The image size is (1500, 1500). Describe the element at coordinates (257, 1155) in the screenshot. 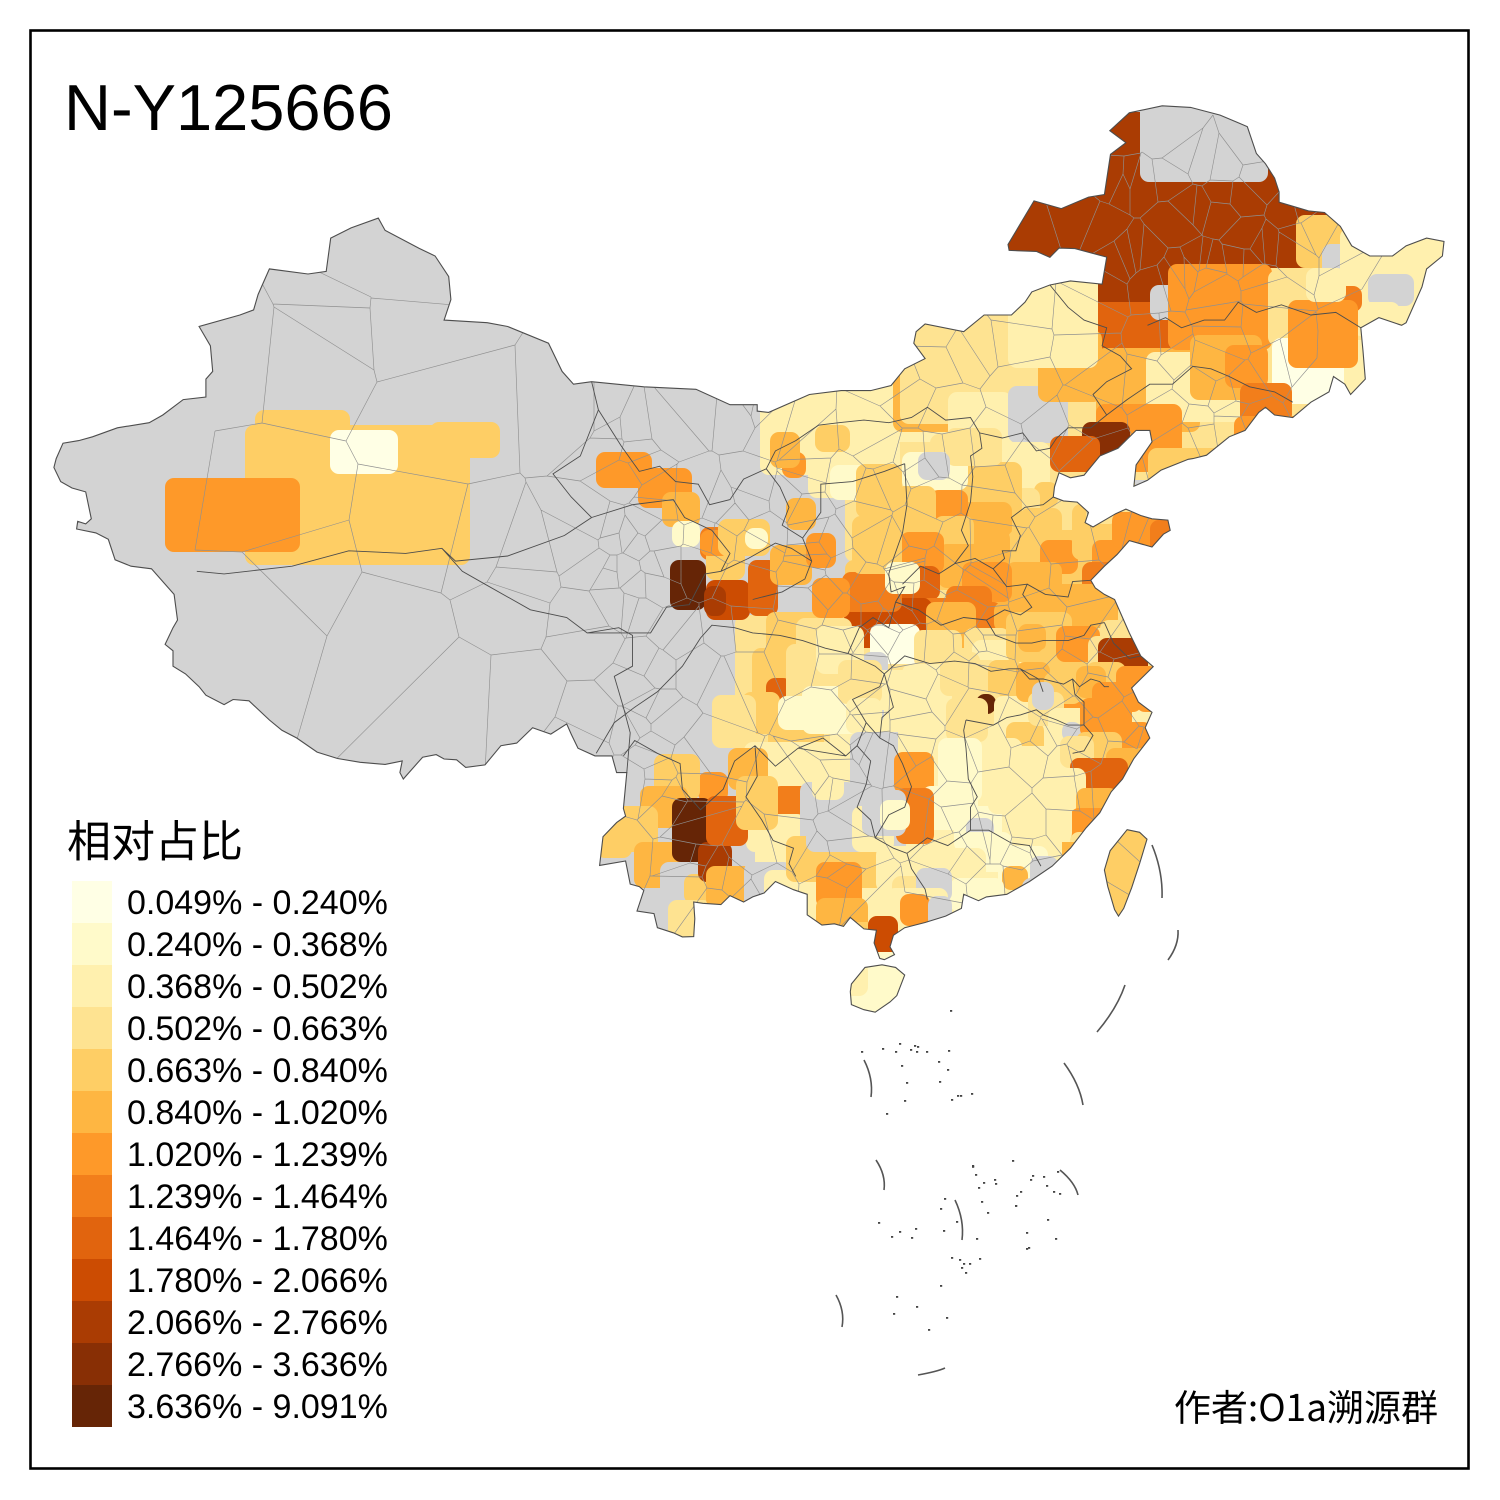

I see `svg-text: 1.020% - 1.239%` at that location.